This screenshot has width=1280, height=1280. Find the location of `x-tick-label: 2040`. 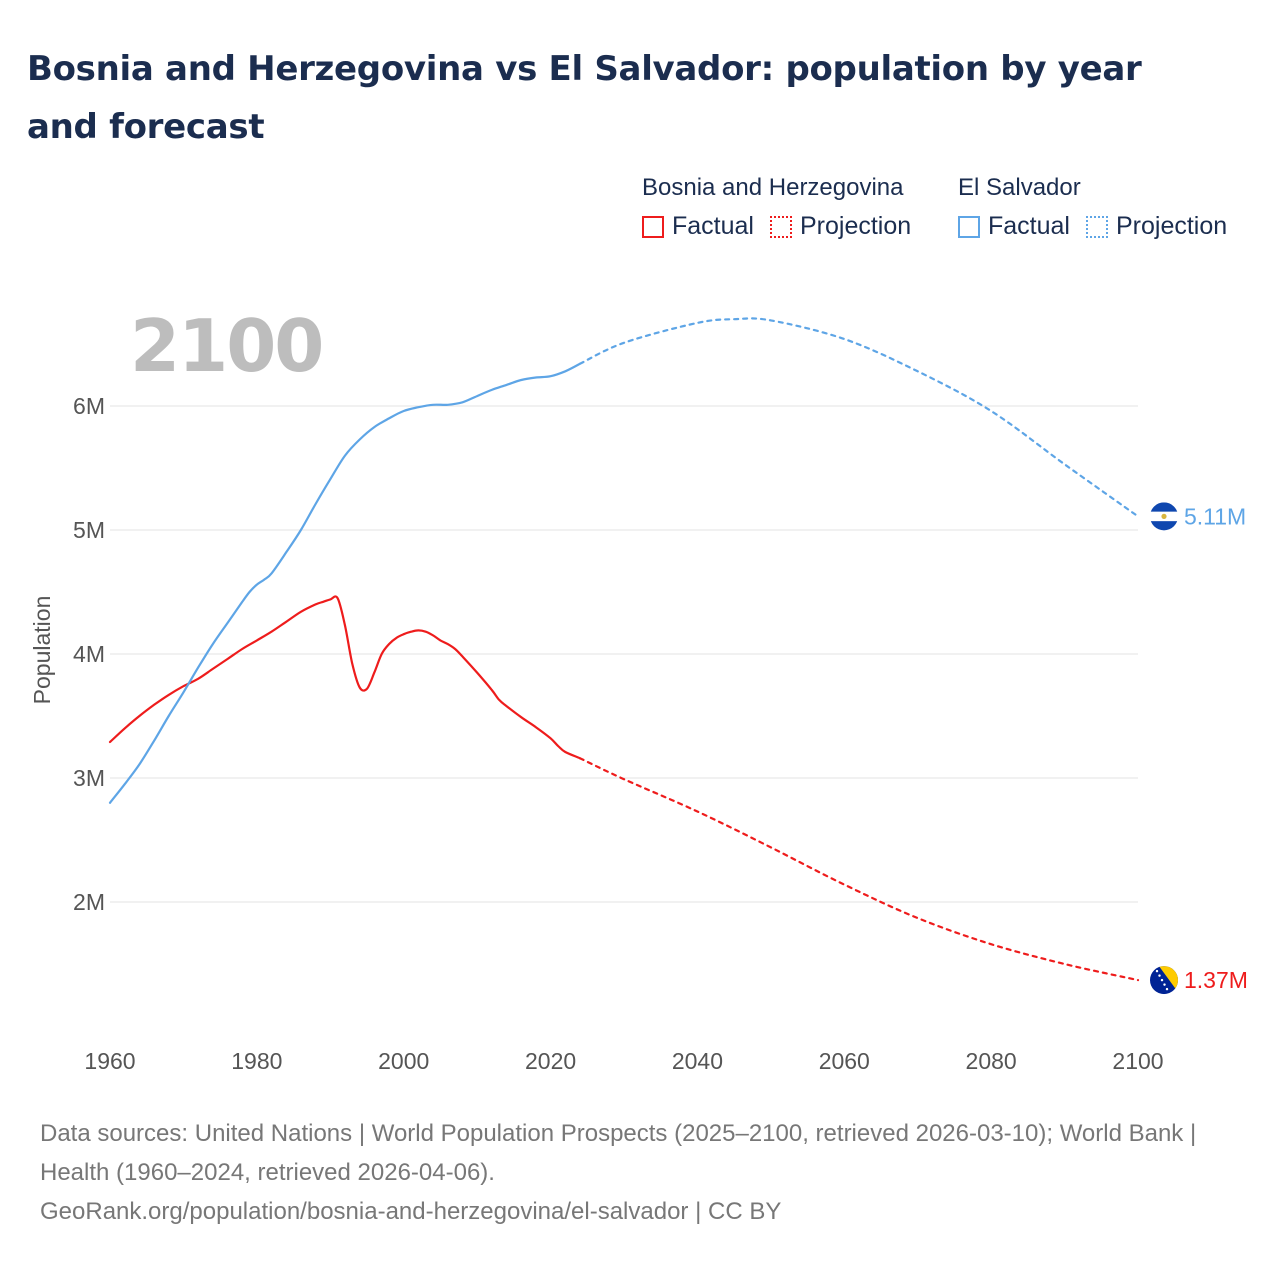

x-tick-label: 2040 is located at coordinates (697, 1061).